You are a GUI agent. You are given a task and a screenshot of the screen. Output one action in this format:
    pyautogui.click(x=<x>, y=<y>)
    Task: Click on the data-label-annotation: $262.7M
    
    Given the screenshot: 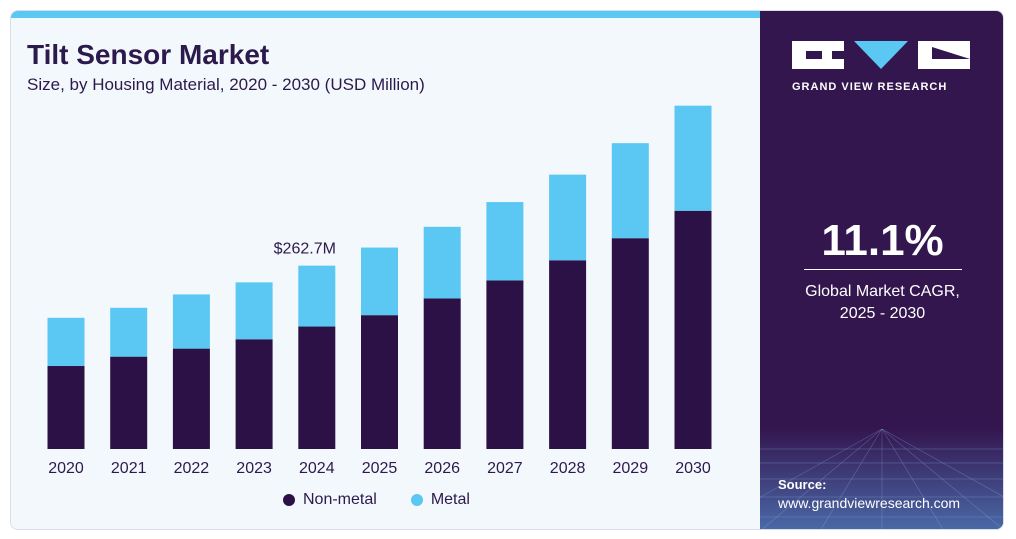 What is the action you would take?
    pyautogui.click(x=305, y=249)
    